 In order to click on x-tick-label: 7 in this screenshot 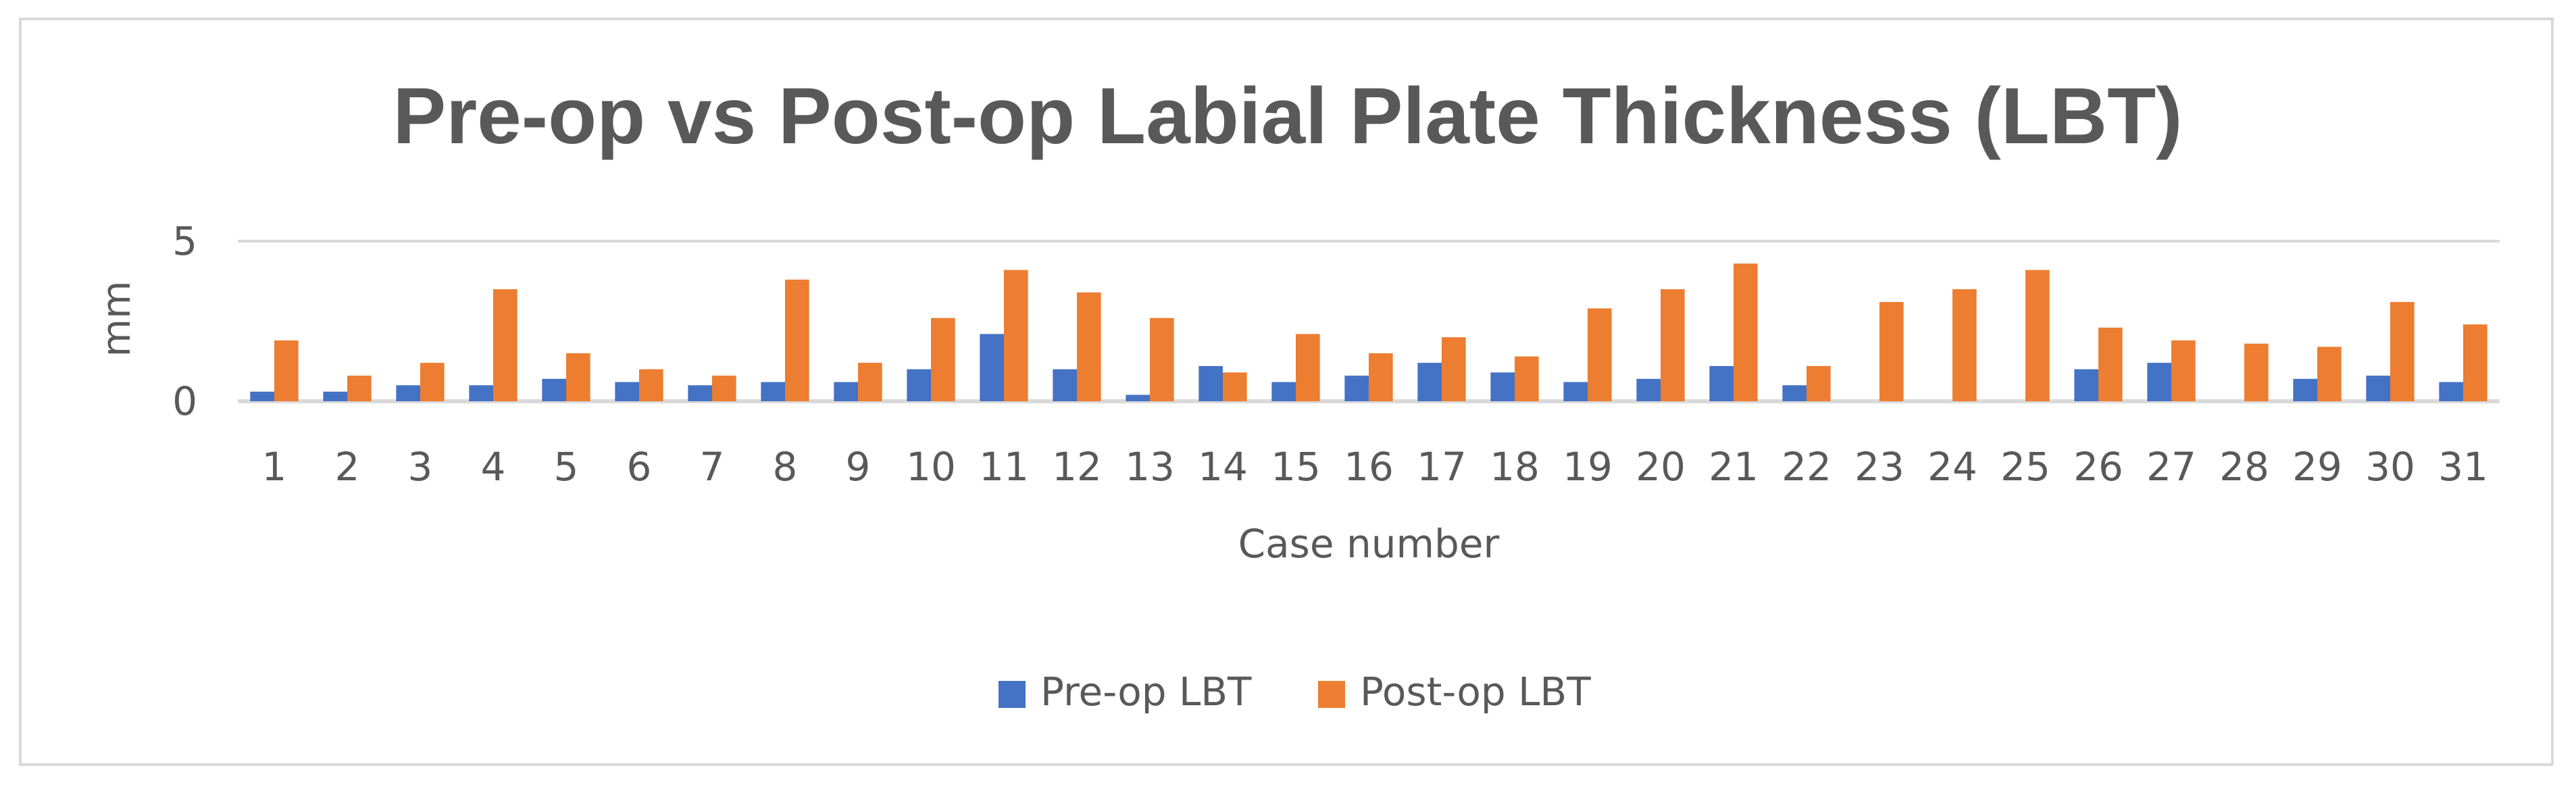, I will do `click(712, 467)`.